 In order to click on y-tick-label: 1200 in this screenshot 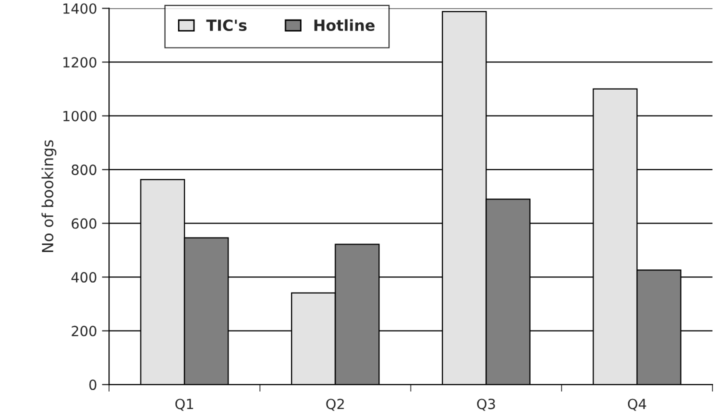, I will do `click(79, 62)`.